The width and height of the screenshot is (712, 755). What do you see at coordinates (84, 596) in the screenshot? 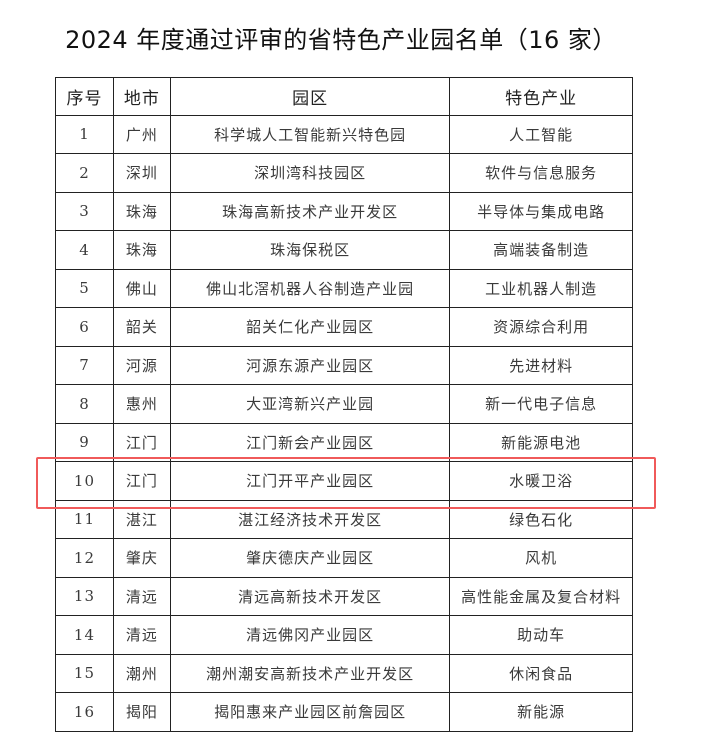
I see `cell-index: 13` at bounding box center [84, 596].